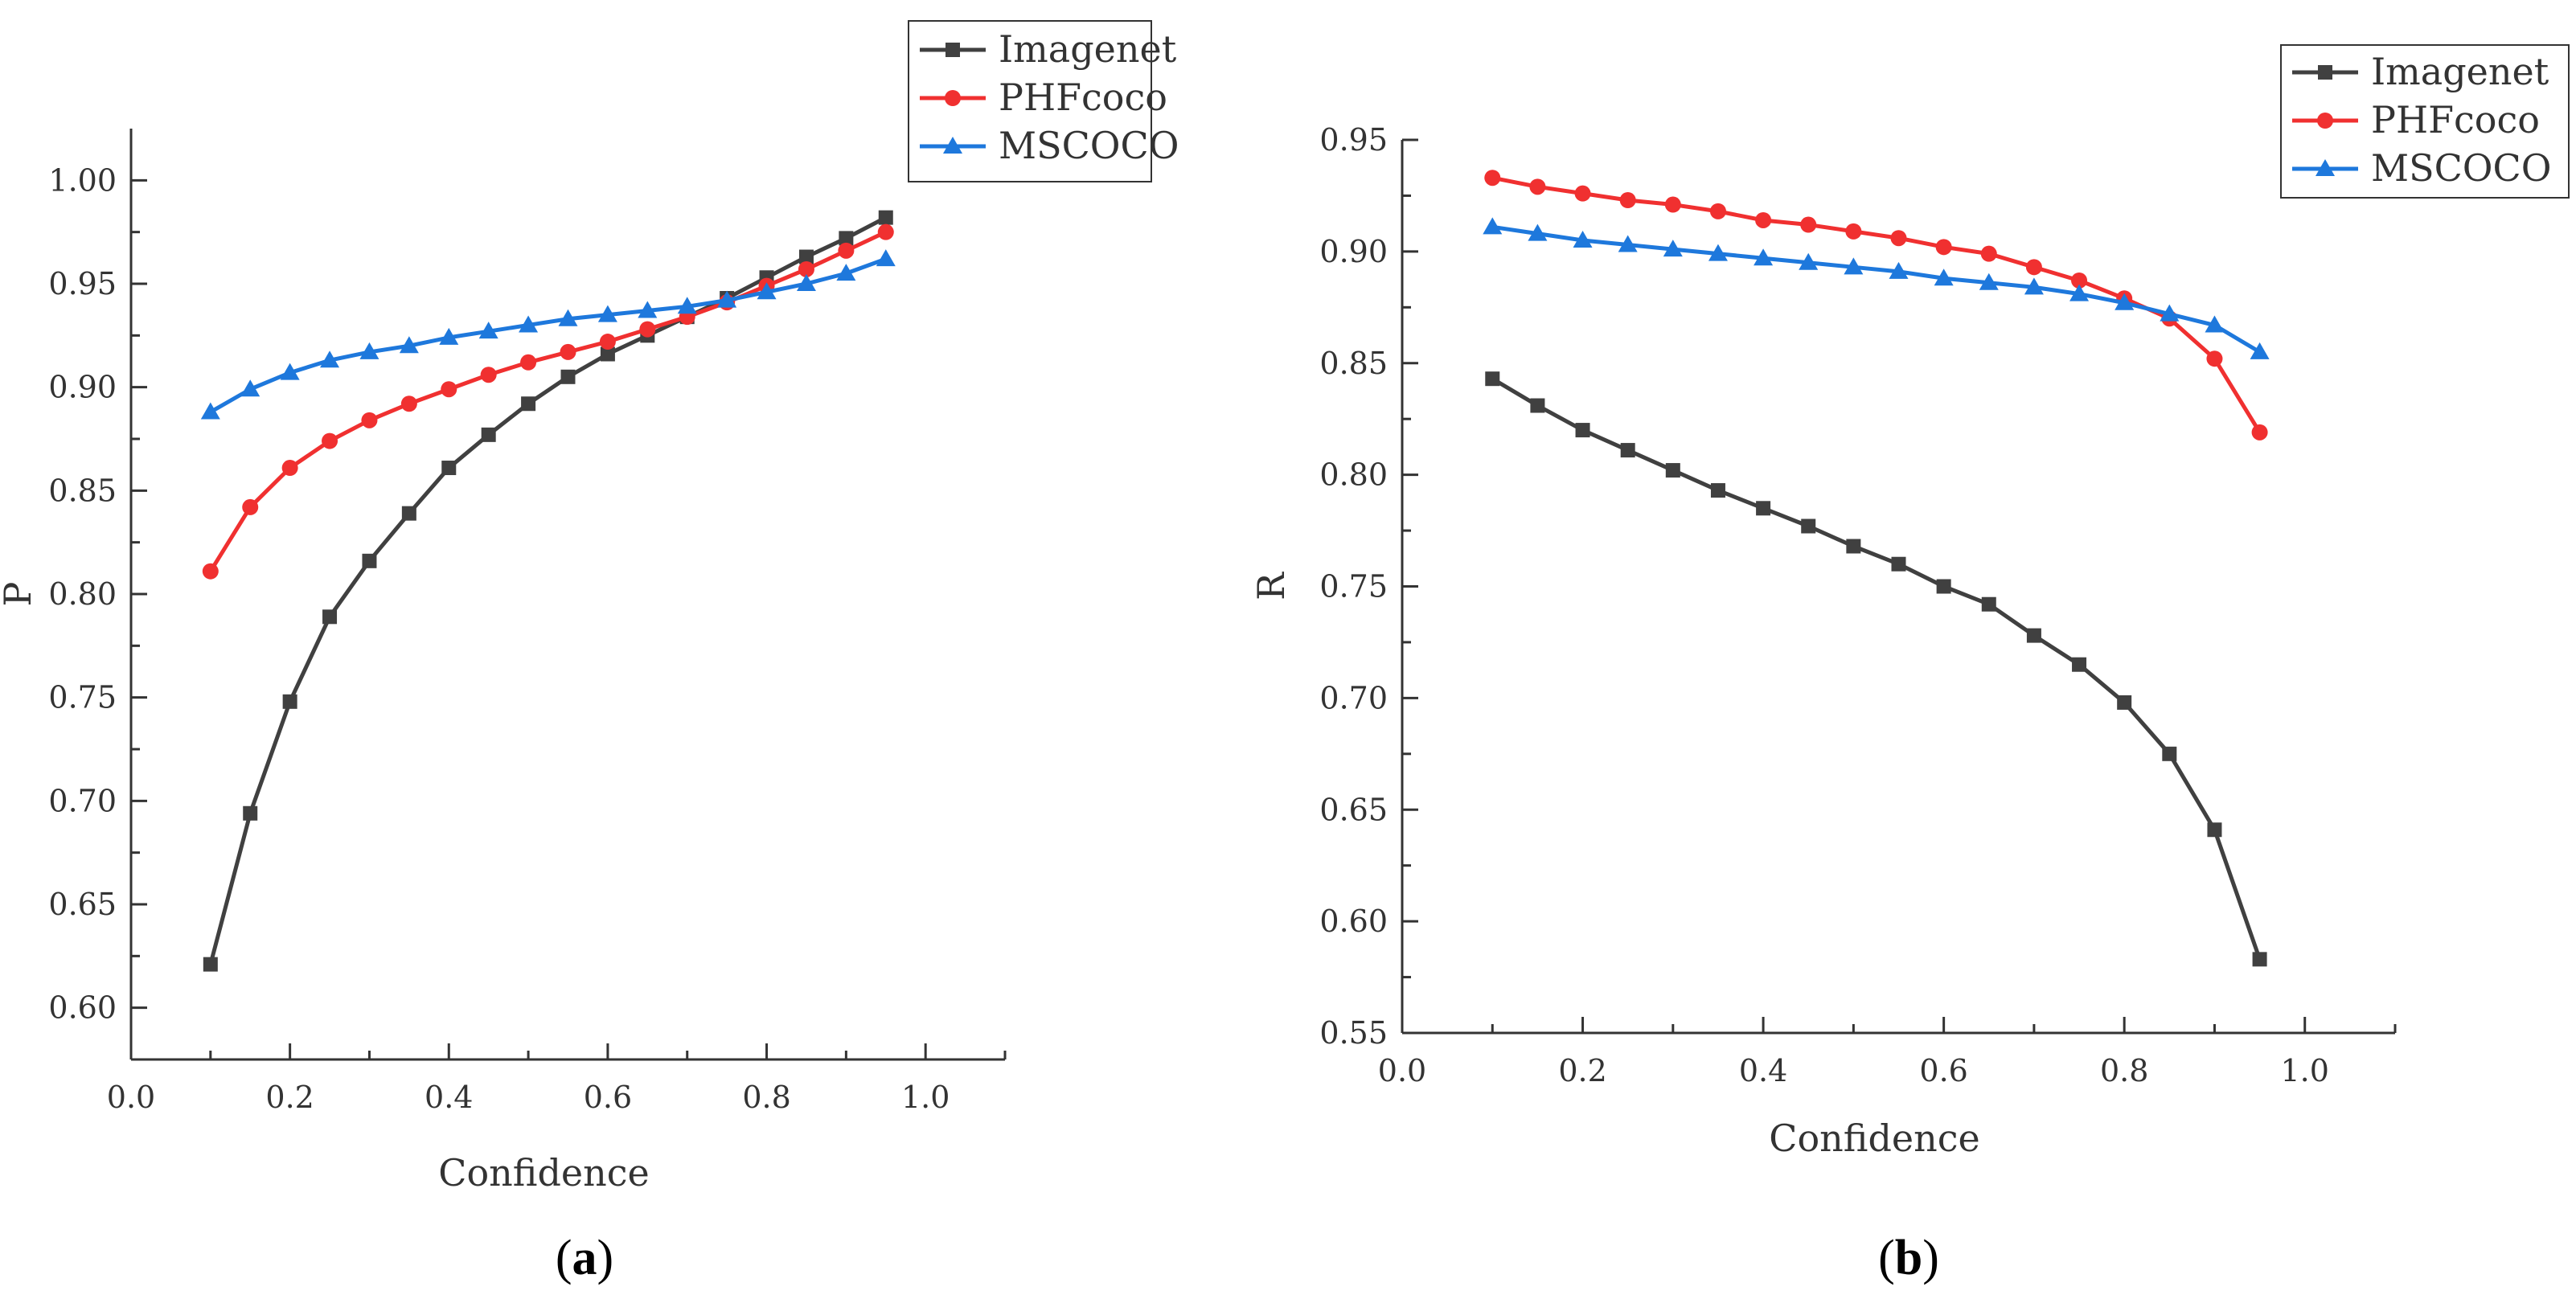 The image size is (2576, 1295). Describe the element at coordinates (953, 98) in the screenshot. I see `legend-phfcoco-marker` at that location.